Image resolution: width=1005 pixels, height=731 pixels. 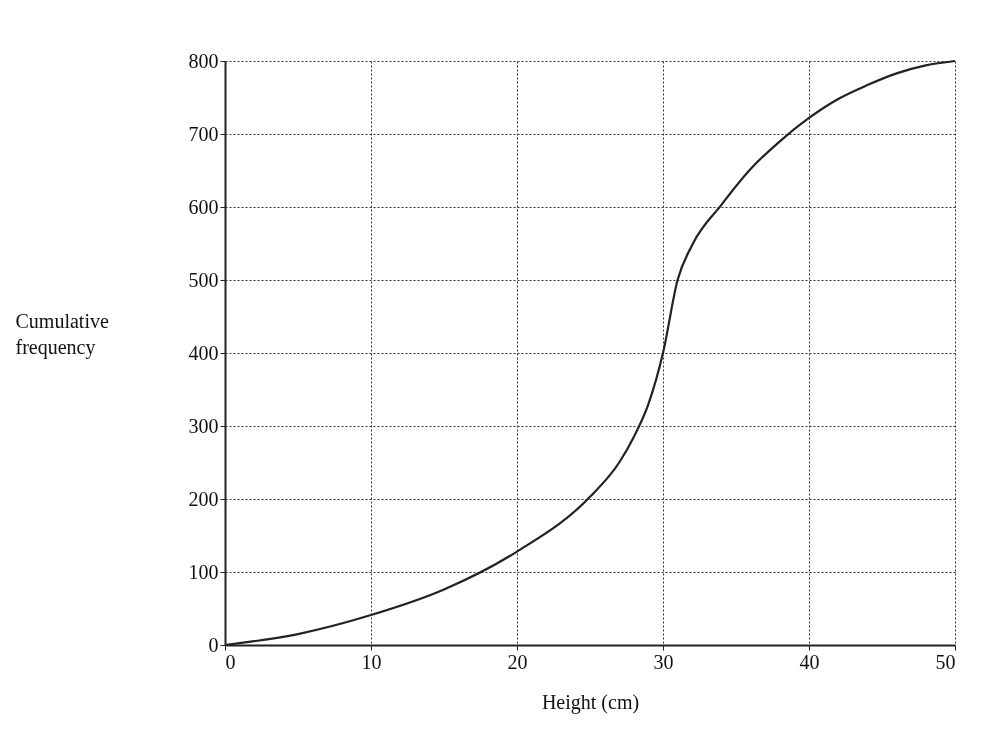 I want to click on x-tick-label: 20, so click(x=517, y=661).